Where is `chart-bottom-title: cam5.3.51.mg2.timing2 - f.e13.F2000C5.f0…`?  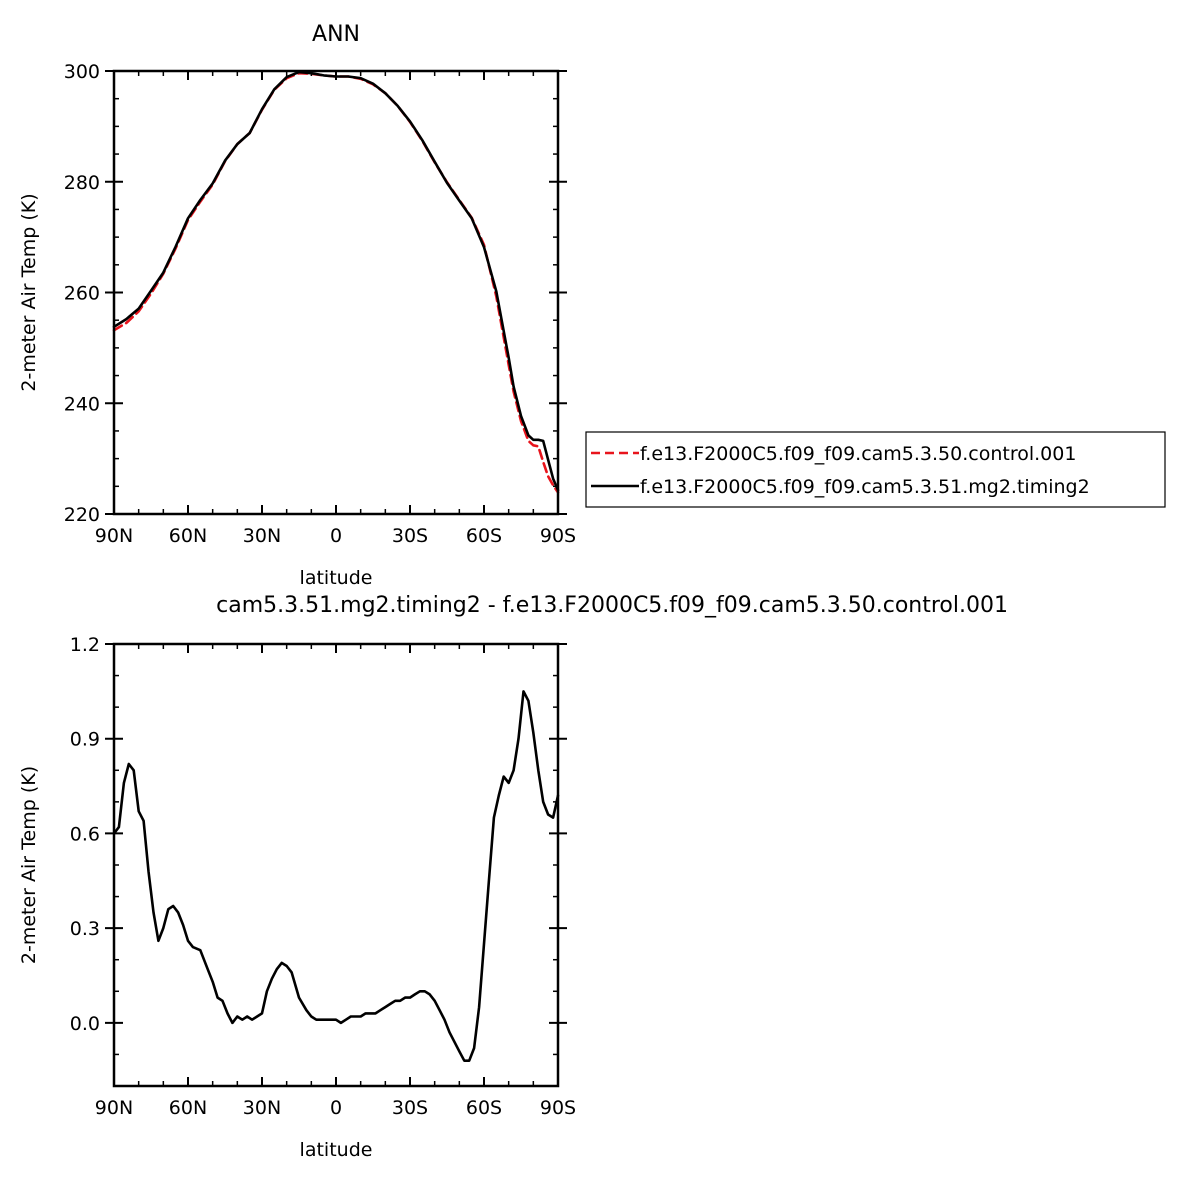 chart-bottom-title: cam5.3.51.mg2.timing2 - f.e13.F2000C5.f0… is located at coordinates (612, 605).